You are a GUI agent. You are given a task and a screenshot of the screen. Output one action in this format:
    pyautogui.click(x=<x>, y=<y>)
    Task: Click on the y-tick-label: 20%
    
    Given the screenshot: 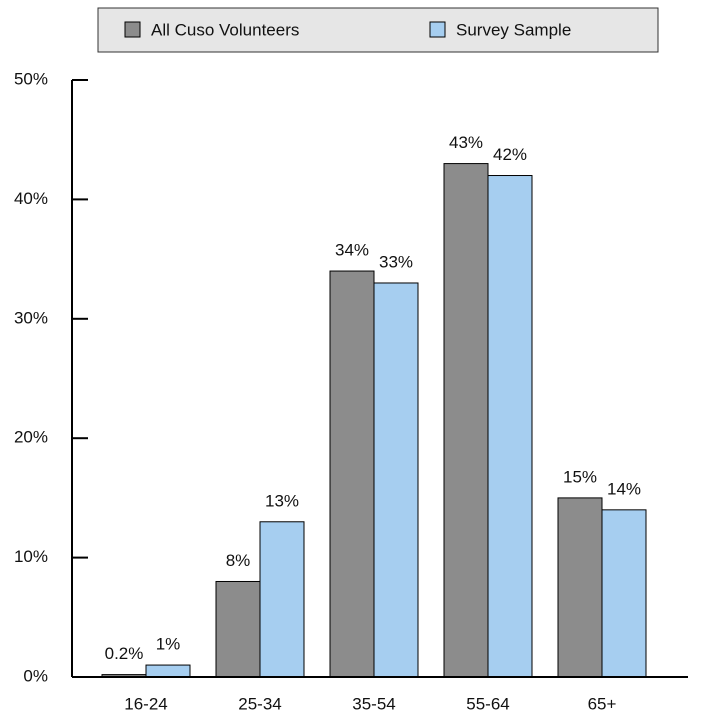 What is the action you would take?
    pyautogui.click(x=31, y=437)
    